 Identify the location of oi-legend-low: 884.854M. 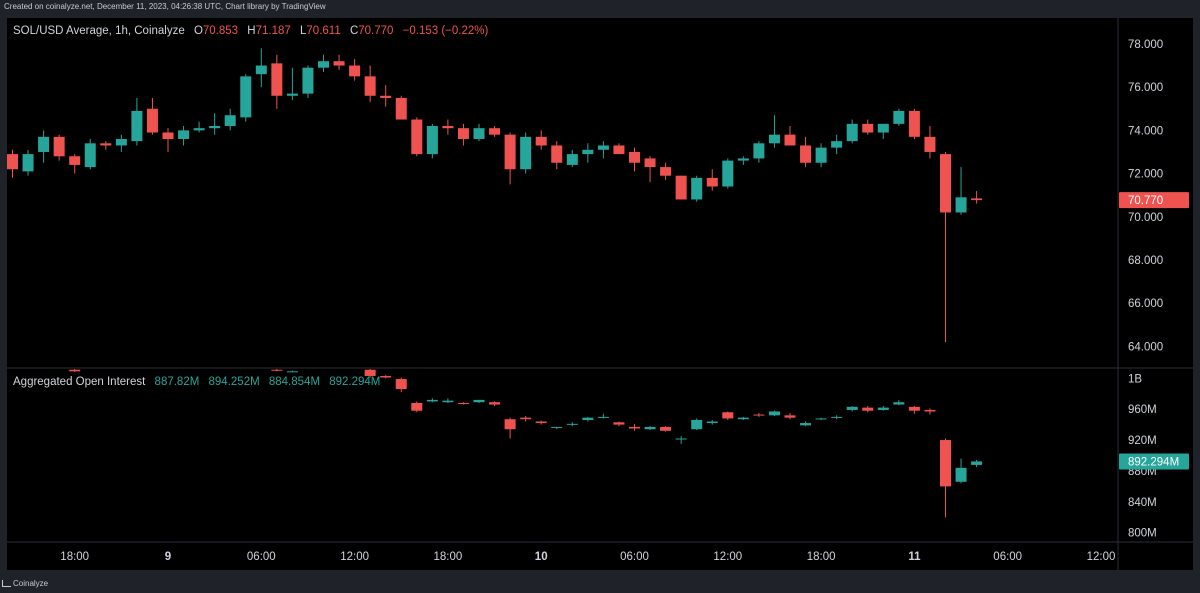
(294, 382).